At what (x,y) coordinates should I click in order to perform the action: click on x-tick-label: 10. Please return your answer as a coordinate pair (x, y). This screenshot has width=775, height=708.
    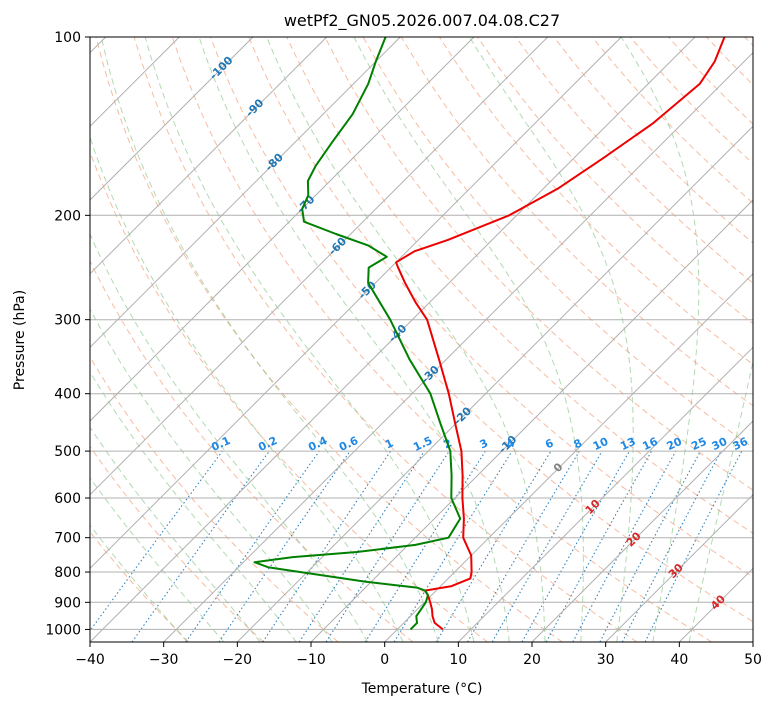
    Looking at the image, I should click on (458, 660).